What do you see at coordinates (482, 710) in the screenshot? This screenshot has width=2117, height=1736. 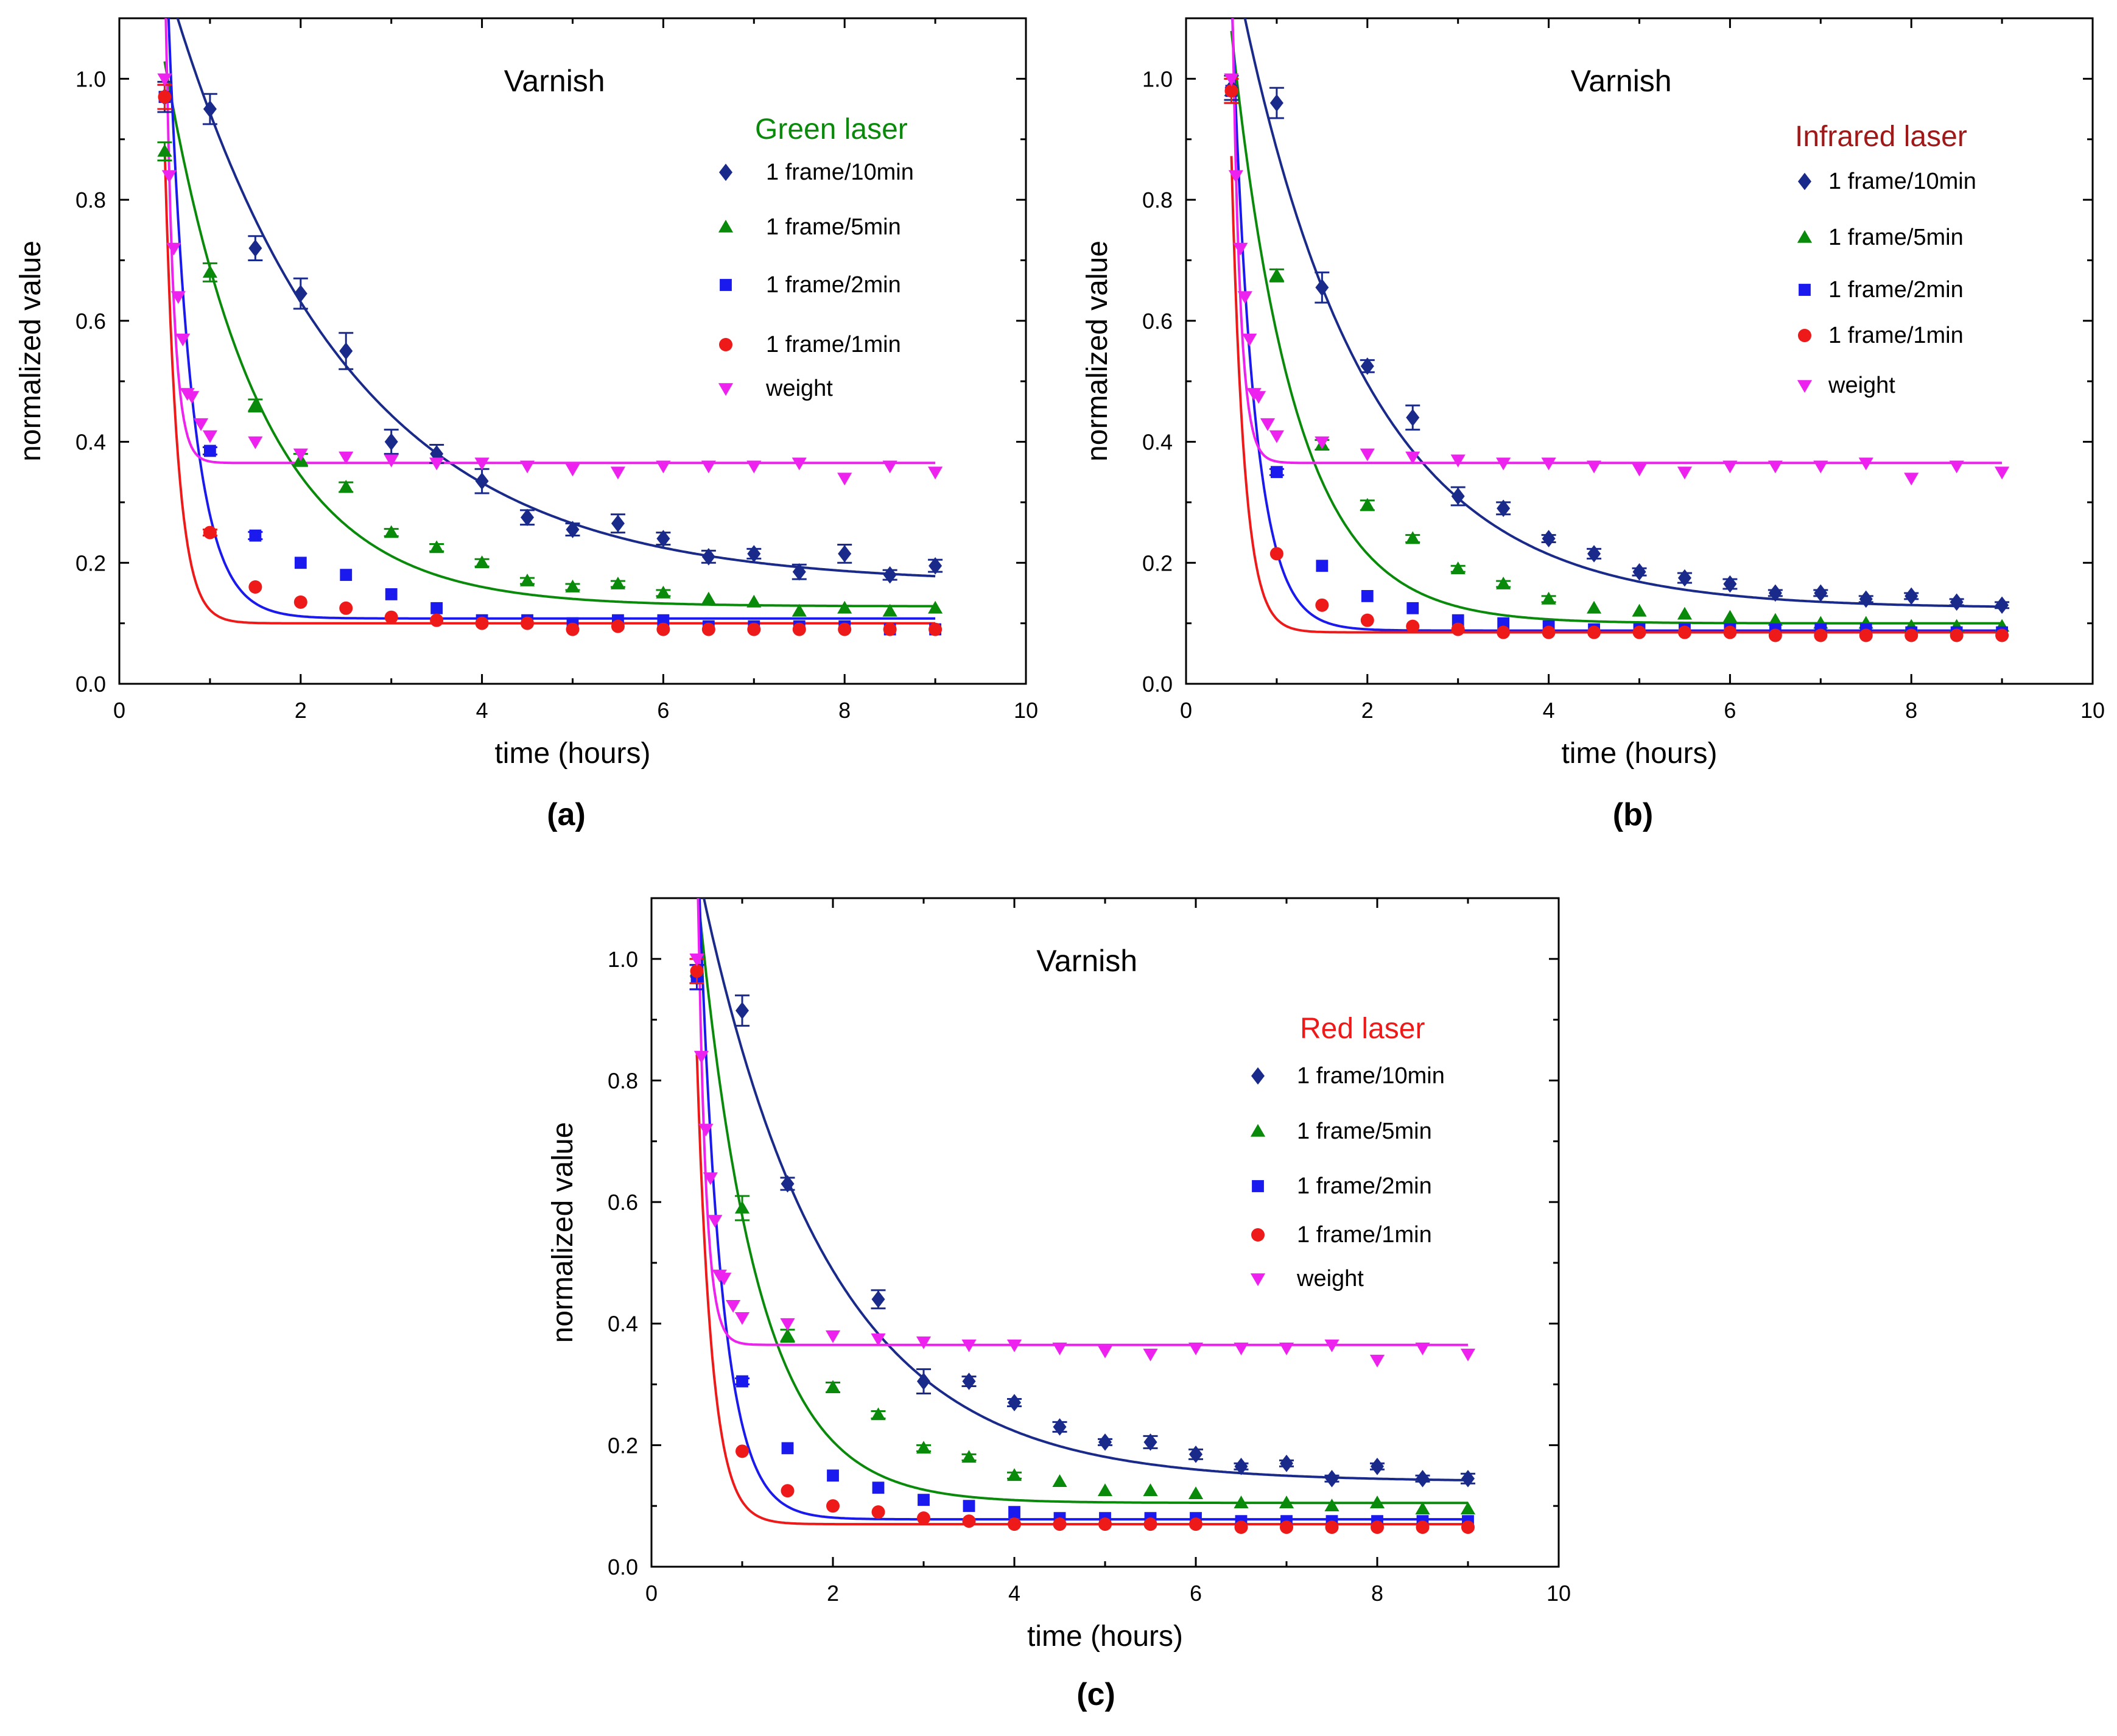 I see `x-tick-label: 4` at bounding box center [482, 710].